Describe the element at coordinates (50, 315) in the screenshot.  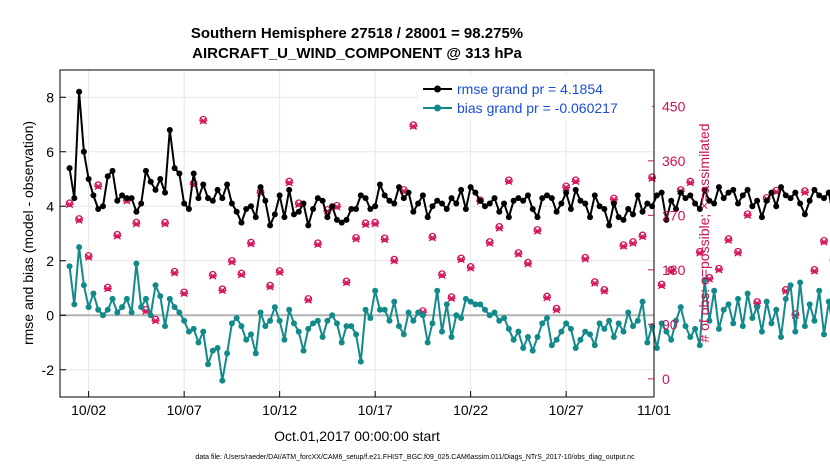
I see `y-tick-label: 0` at that location.